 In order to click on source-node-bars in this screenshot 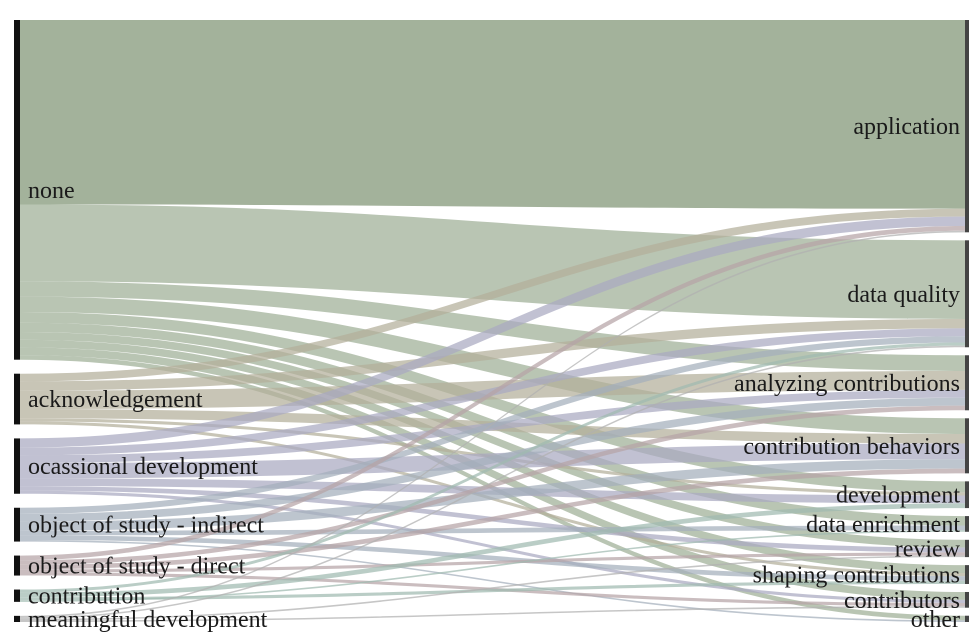, I will do `click(17, 321)`.